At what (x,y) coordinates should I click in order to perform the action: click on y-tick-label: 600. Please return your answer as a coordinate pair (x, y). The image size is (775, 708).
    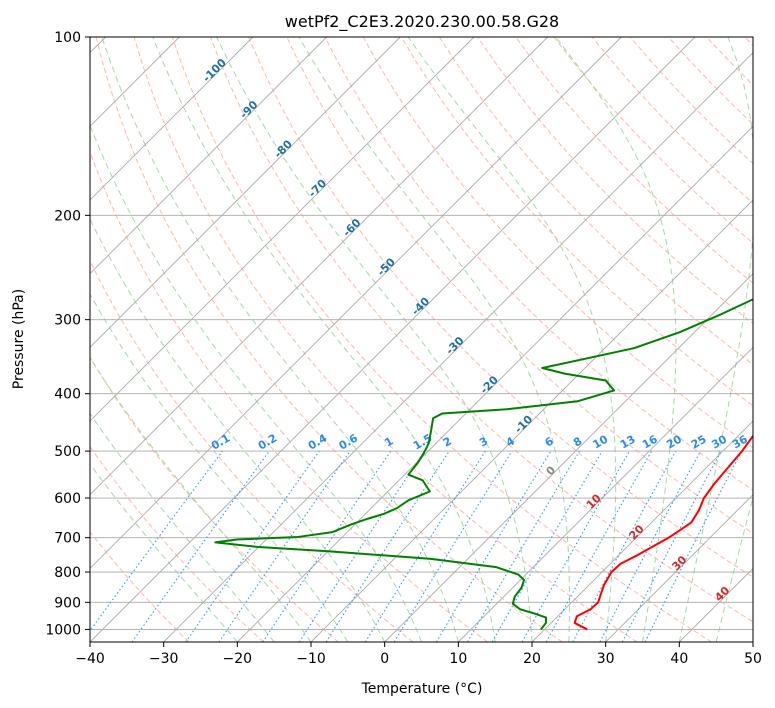
    Looking at the image, I should click on (67, 499).